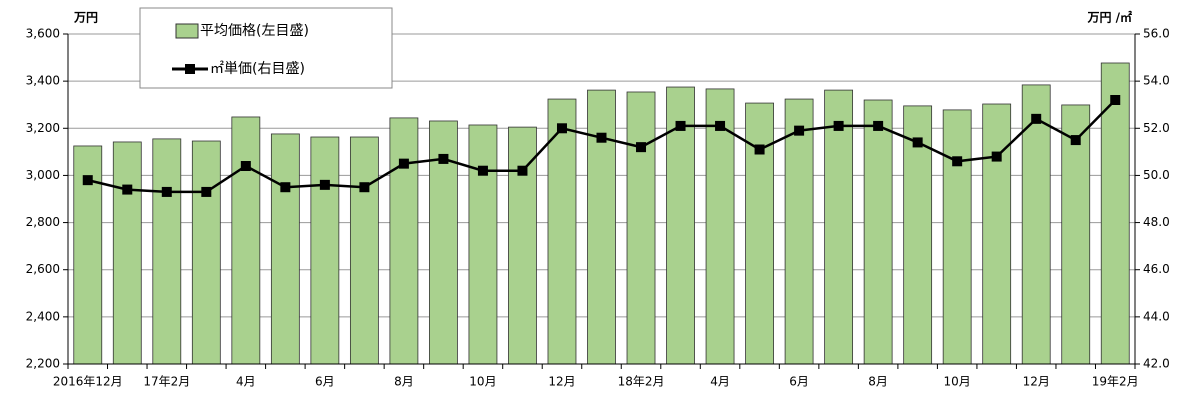 This screenshot has height=406, width=1192. What do you see at coordinates (1156, 269) in the screenshot?
I see `y2-tick-label: 46.0` at bounding box center [1156, 269].